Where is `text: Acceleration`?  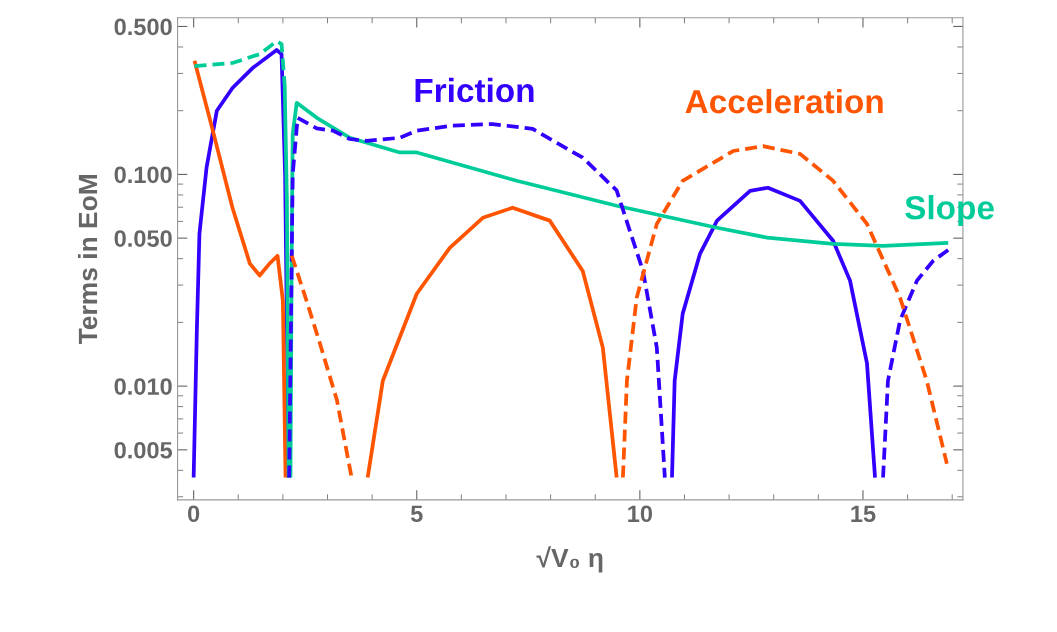
text: Acceleration is located at coordinates (784, 101).